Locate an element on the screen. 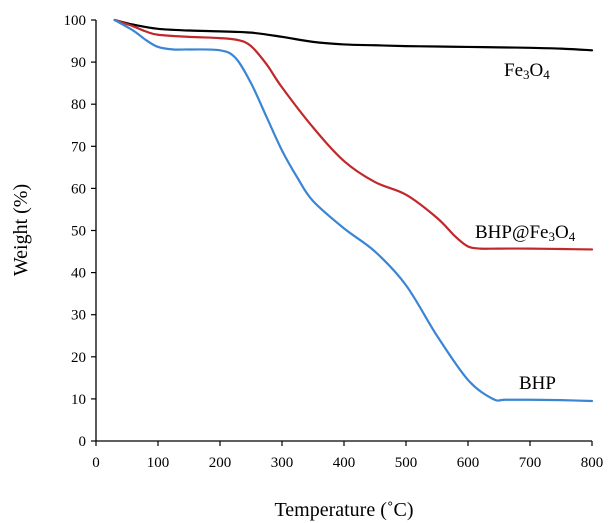 The width and height of the screenshot is (609, 523). x-tick-label: 300 is located at coordinates (282, 463).